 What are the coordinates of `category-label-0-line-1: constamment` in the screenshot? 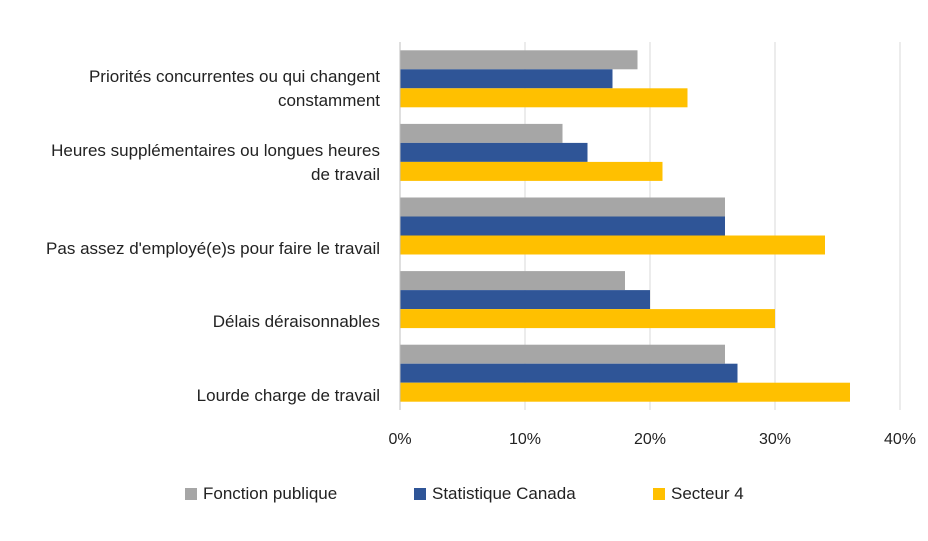 It's located at (328, 100).